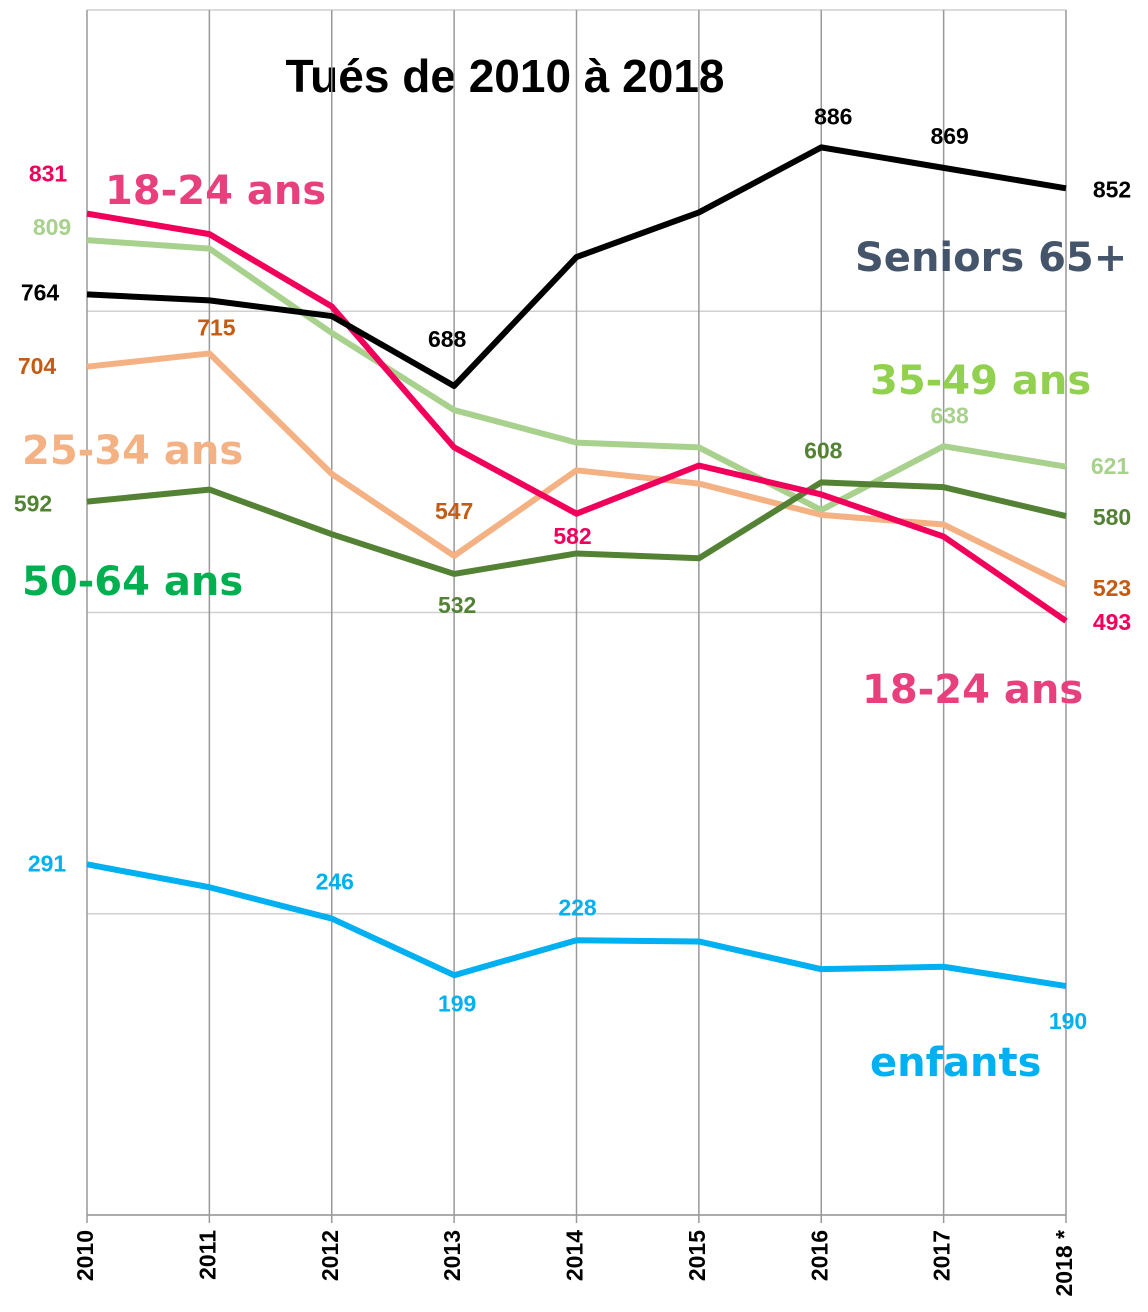  Describe the element at coordinates (991, 258) in the screenshot. I see `series-name: Seniors 65+` at that location.